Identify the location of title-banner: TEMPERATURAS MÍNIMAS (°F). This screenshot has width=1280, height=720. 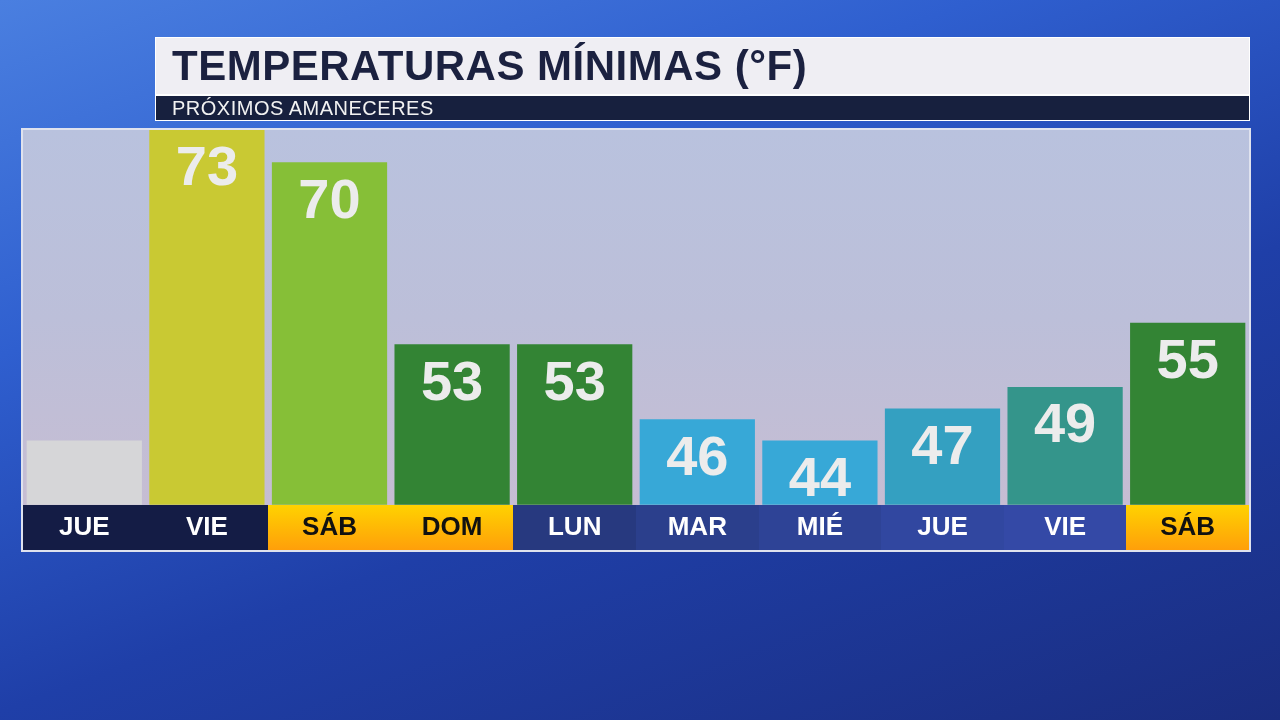
(702, 66).